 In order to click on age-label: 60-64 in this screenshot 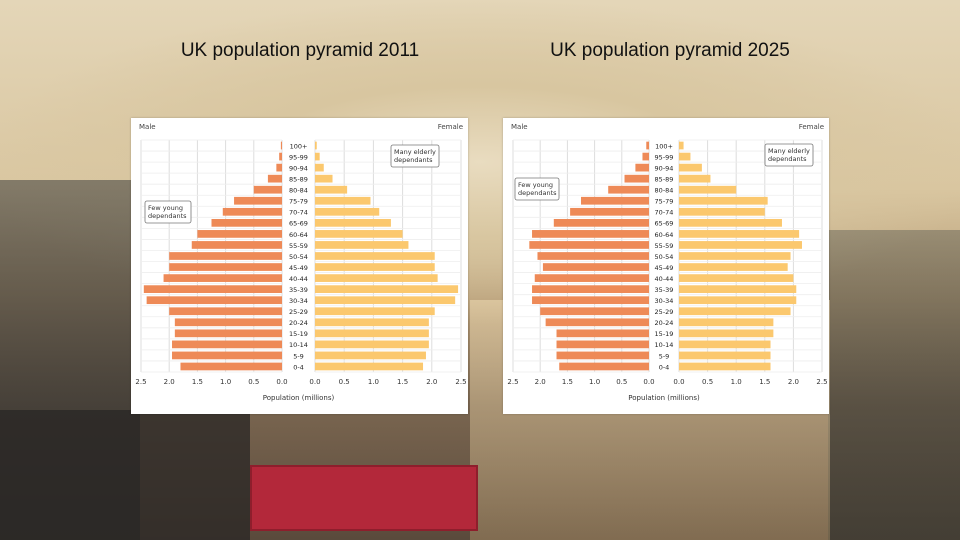, I will do `click(298, 235)`.